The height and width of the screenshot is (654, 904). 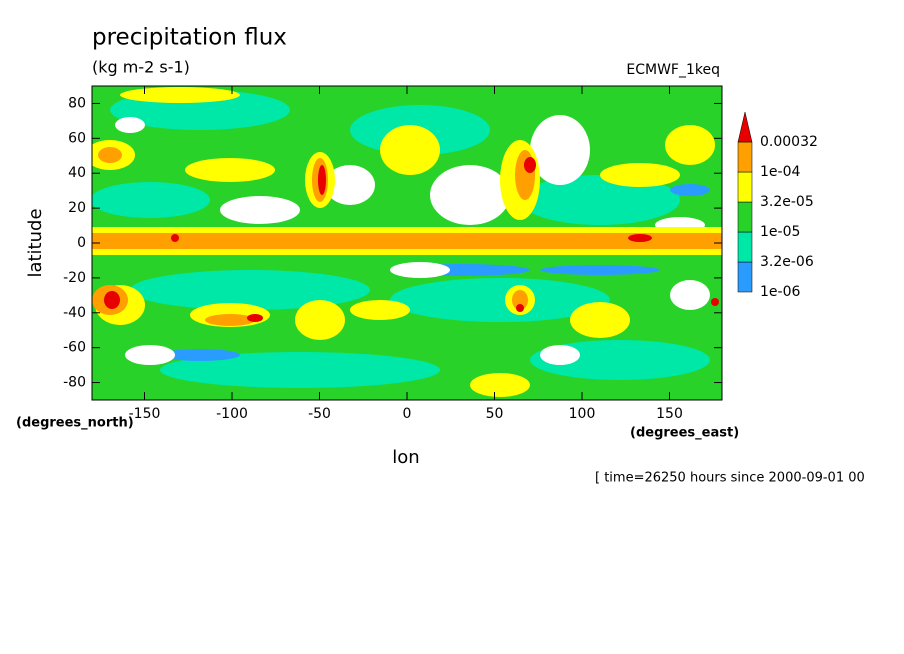 I want to click on colorbar-over, so click(x=745, y=127).